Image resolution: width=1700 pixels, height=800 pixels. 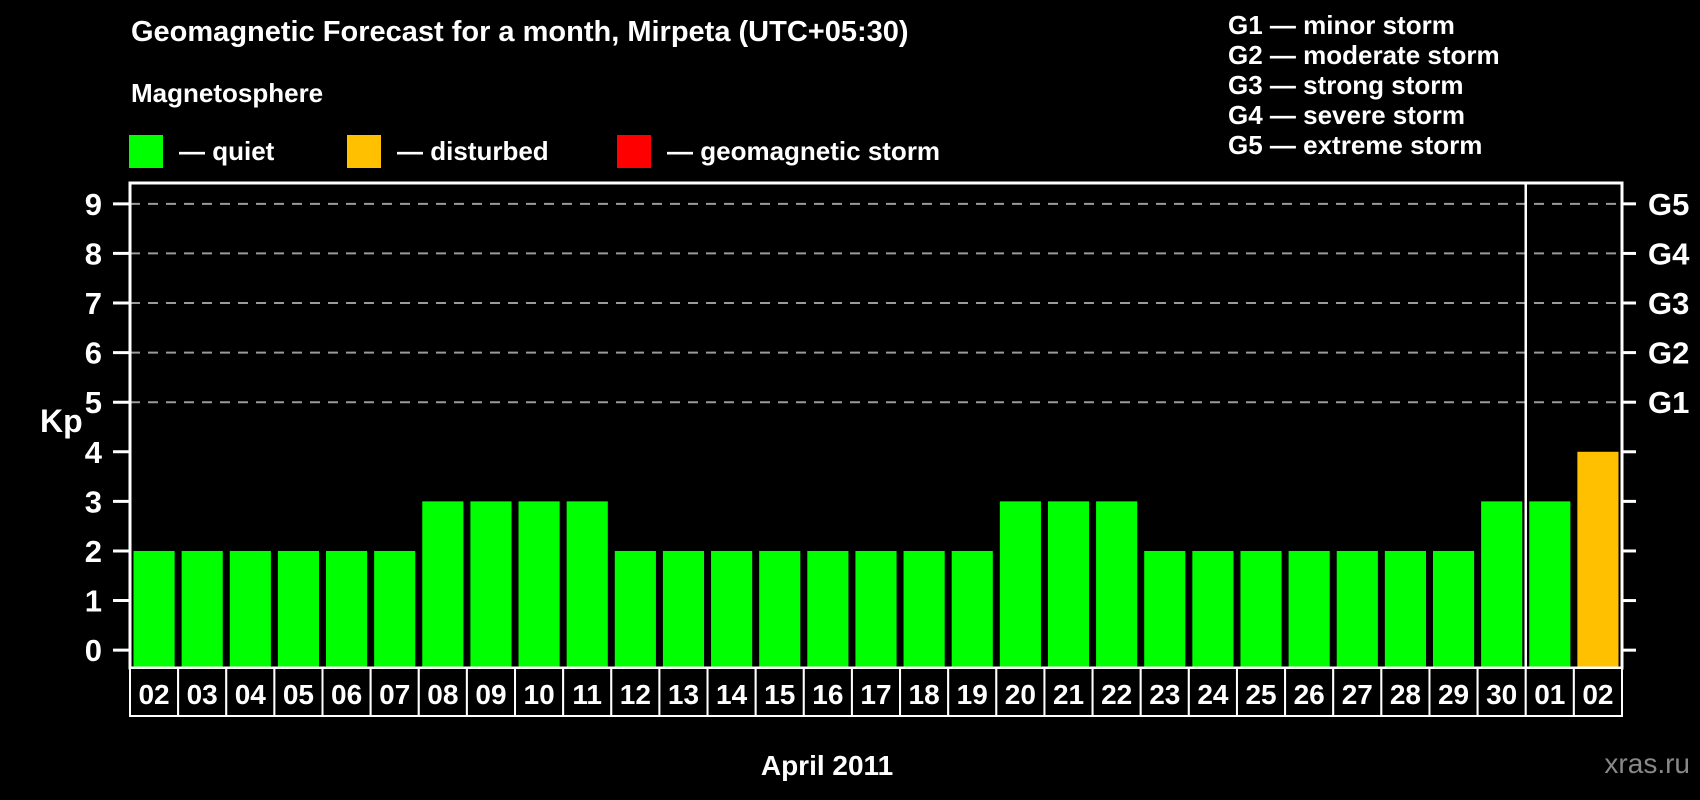 What do you see at coordinates (1355, 145) in the screenshot?
I see `g-scale-legend-line: G5 — extreme storm` at bounding box center [1355, 145].